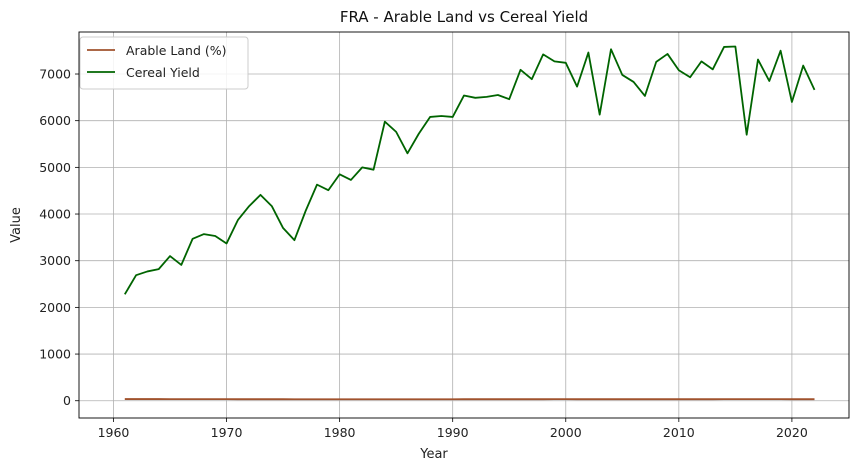 This screenshot has height=470, width=859. Describe the element at coordinates (163, 72) in the screenshot. I see `legend-label-cereal-yield: Cereal Yield` at that location.